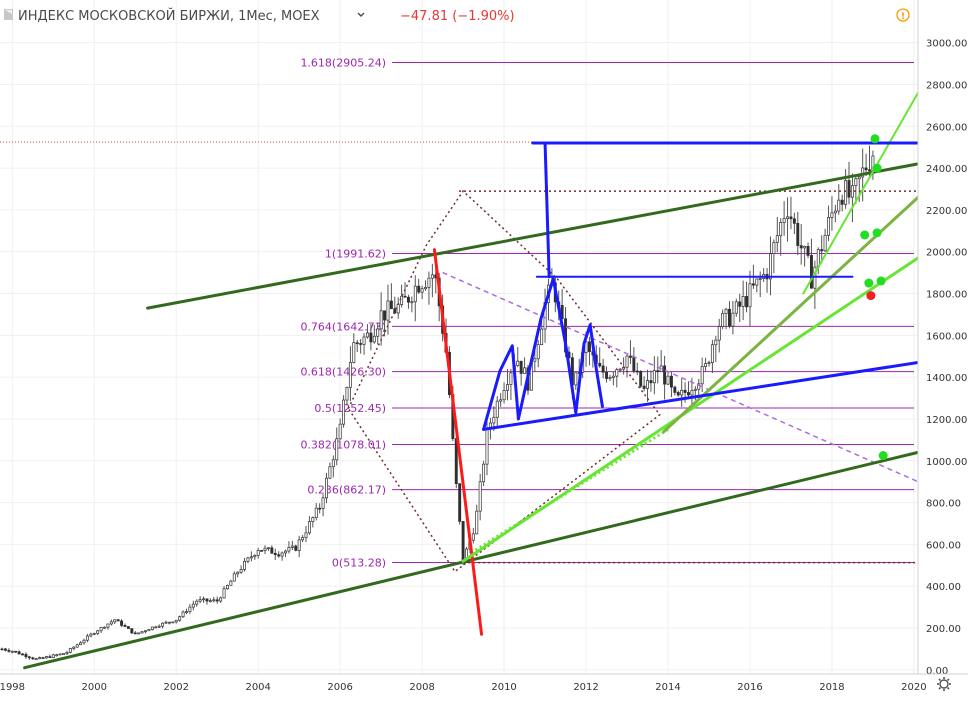 The height and width of the screenshot is (701, 968). I want to click on y-tick-label: 1600.00, so click(946, 336).